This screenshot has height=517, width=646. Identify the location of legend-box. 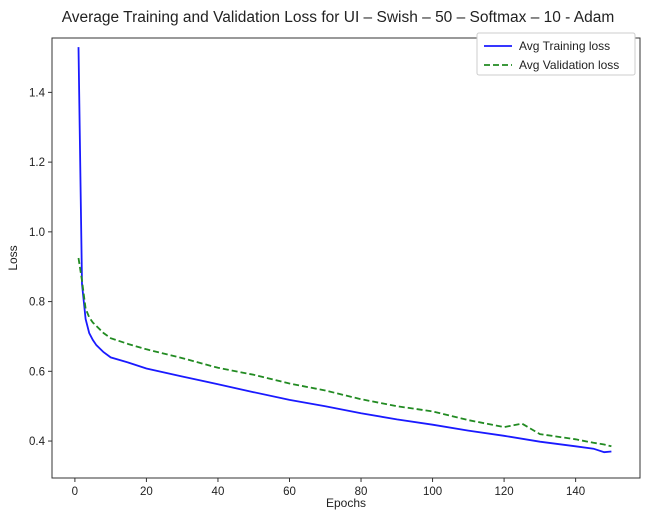
(556, 54).